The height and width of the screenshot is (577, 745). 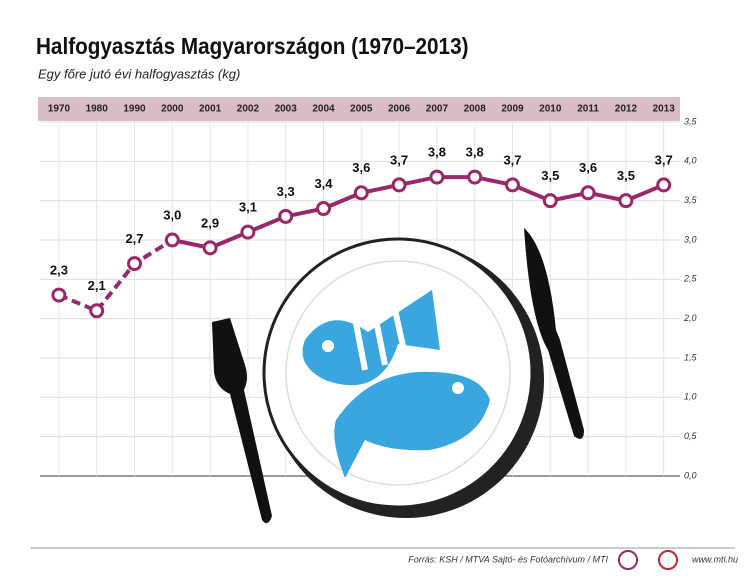 What do you see at coordinates (550, 109) in the screenshot?
I see `x-tick-label: 2010` at bounding box center [550, 109].